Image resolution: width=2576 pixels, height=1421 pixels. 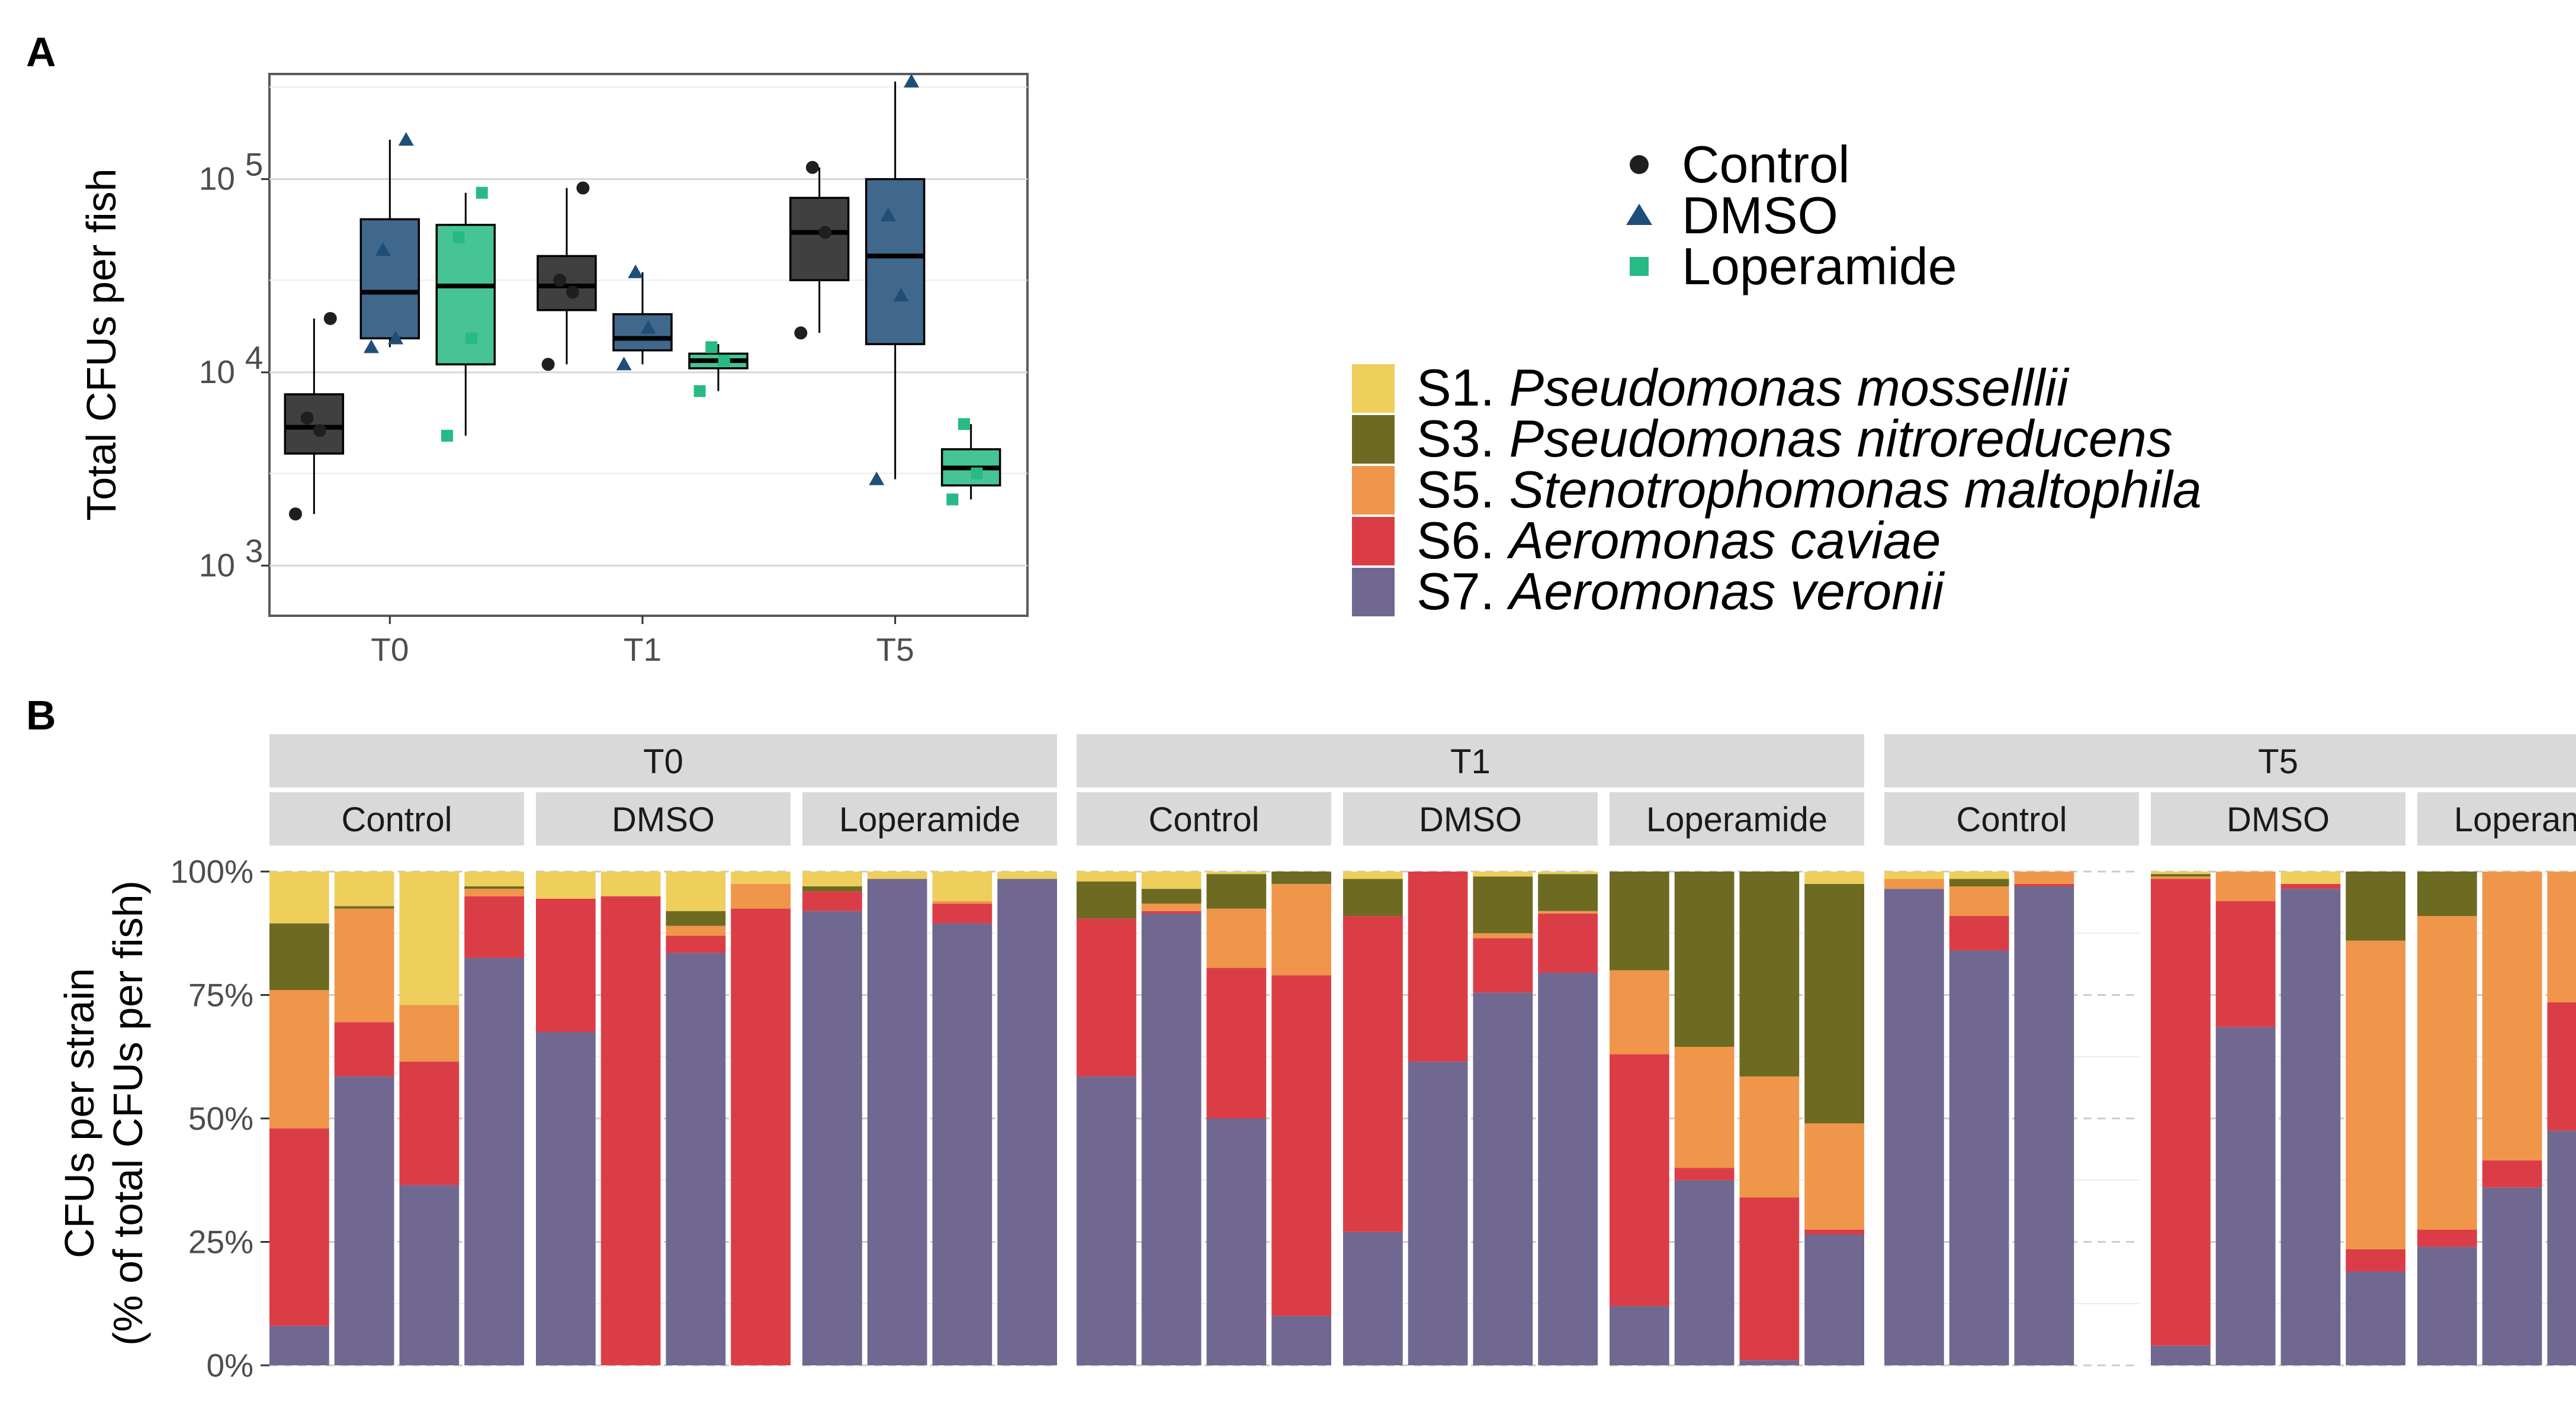 I want to click on x-tick-label: T0, so click(x=390, y=649).